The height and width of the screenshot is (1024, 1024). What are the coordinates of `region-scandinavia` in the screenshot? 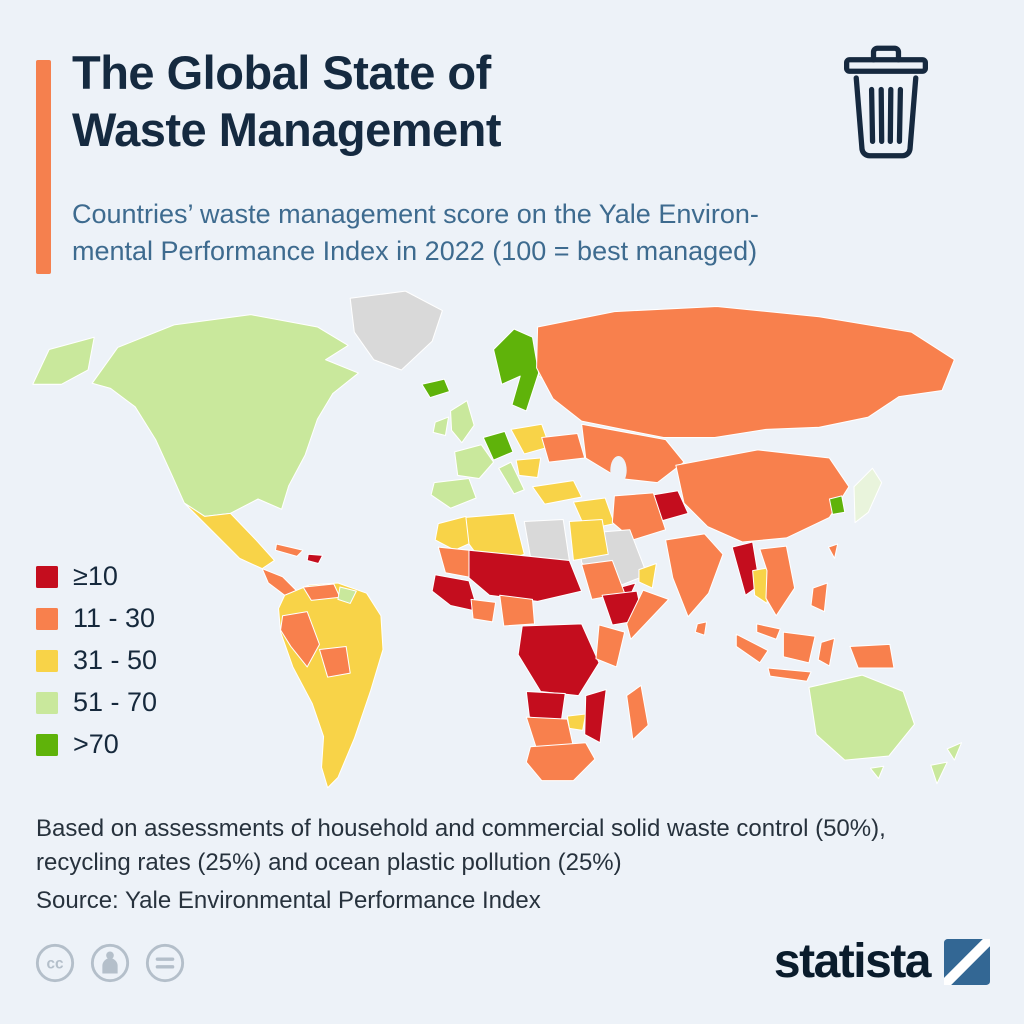 It's located at (516, 370).